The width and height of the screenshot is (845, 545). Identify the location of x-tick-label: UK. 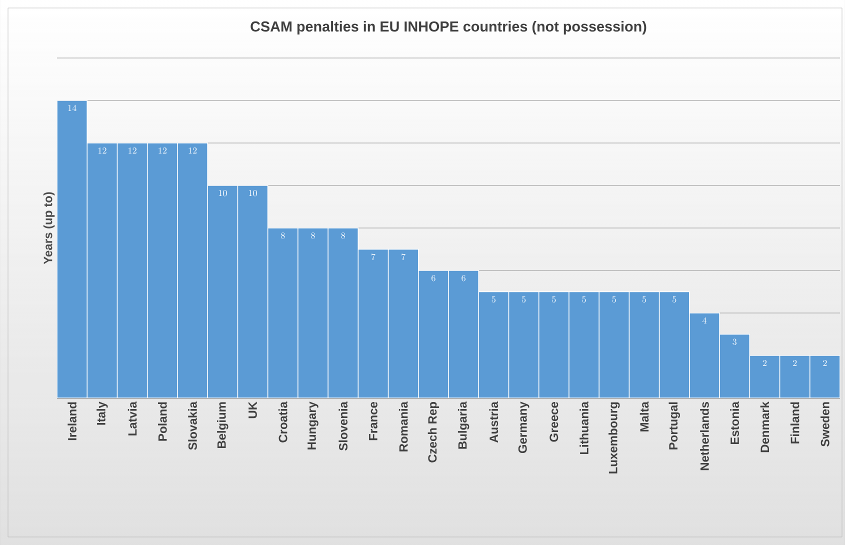
(252, 410).